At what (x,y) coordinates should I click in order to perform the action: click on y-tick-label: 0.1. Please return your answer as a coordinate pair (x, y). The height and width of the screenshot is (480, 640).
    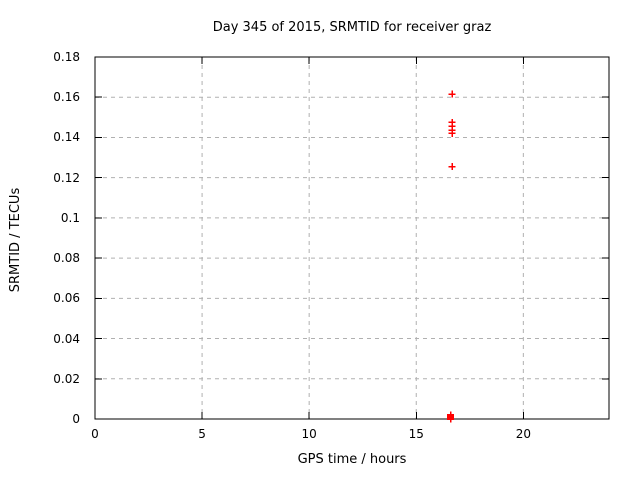
    Looking at the image, I should click on (70, 217).